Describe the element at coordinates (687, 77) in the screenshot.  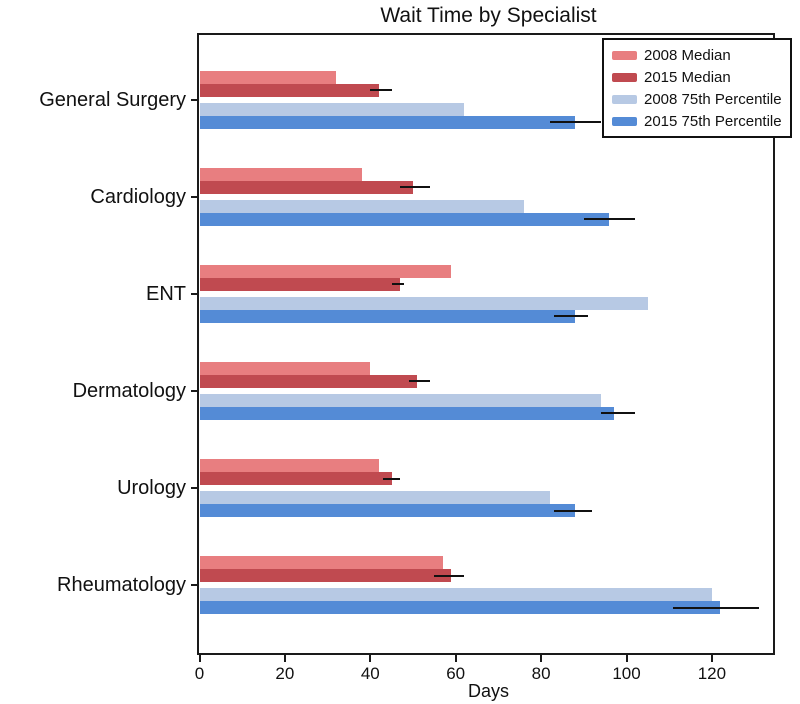
I see `legend-label: 2015 Median` at that location.